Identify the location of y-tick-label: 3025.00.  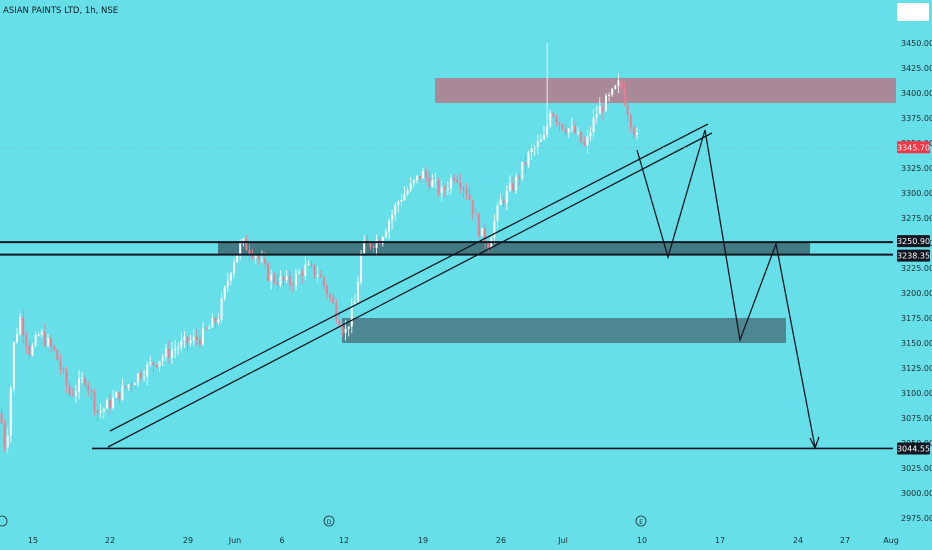
(916, 468).